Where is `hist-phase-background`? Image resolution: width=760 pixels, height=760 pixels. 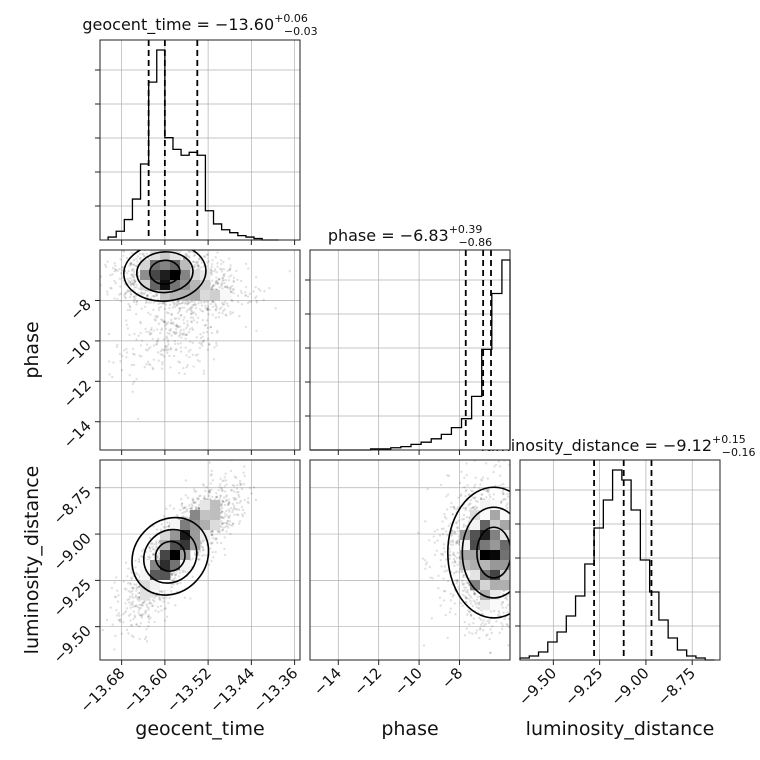 hist-phase-background is located at coordinates (410, 350).